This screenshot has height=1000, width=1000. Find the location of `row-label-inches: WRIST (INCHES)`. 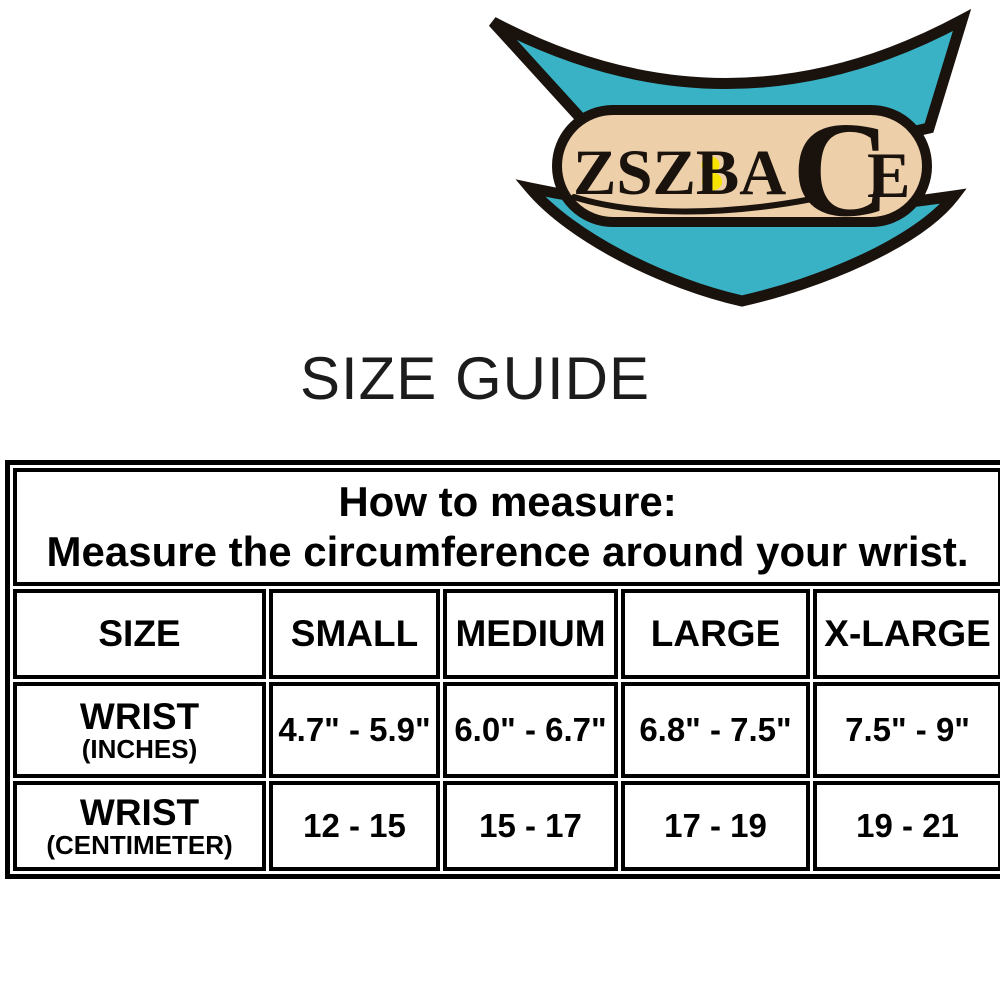

row-label-inches: WRIST (INCHES) is located at coordinates (139, 730).